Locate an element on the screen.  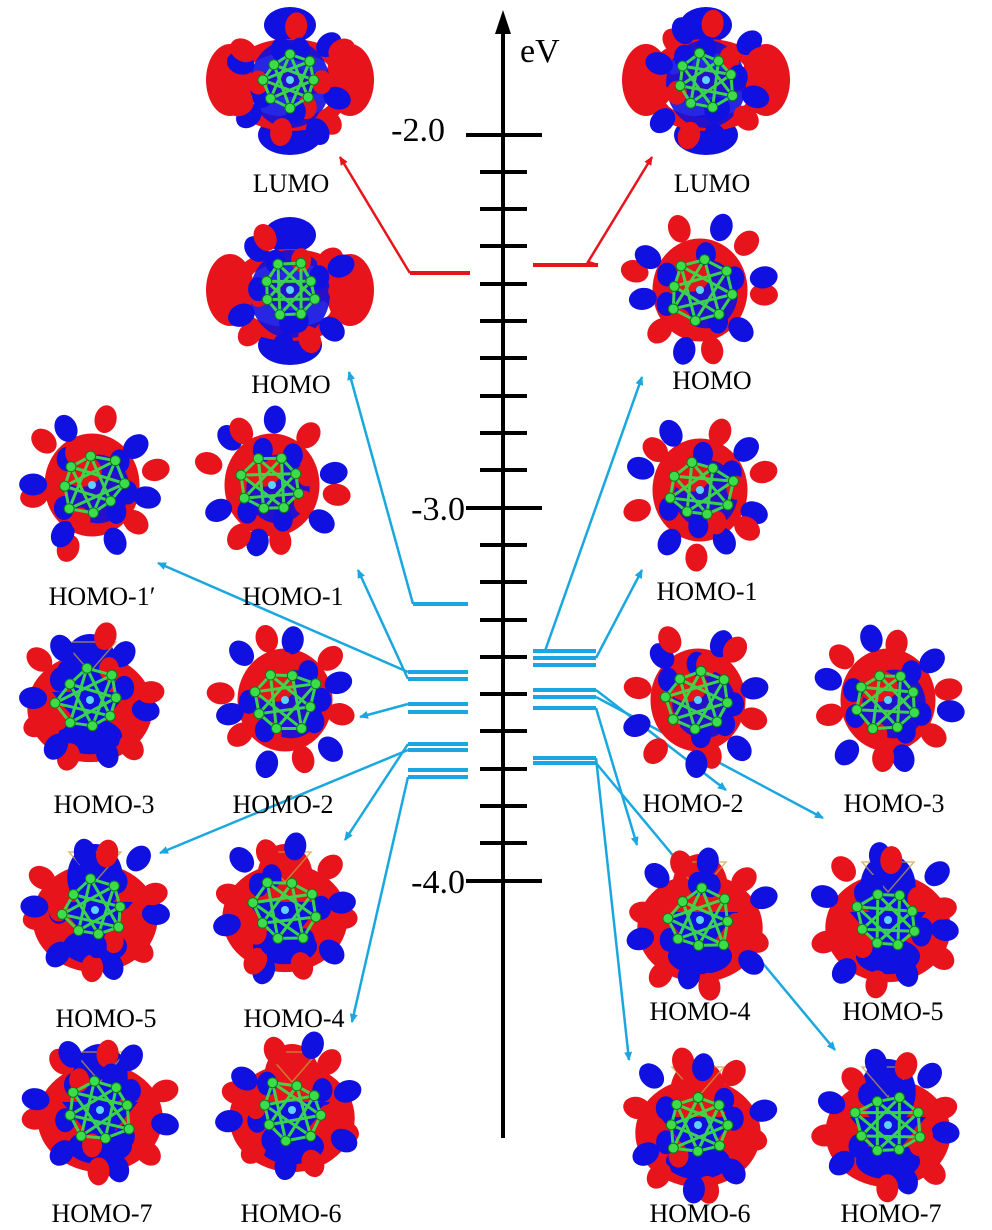
tick-label-minus-3: -3.0 is located at coordinates (438, 509).